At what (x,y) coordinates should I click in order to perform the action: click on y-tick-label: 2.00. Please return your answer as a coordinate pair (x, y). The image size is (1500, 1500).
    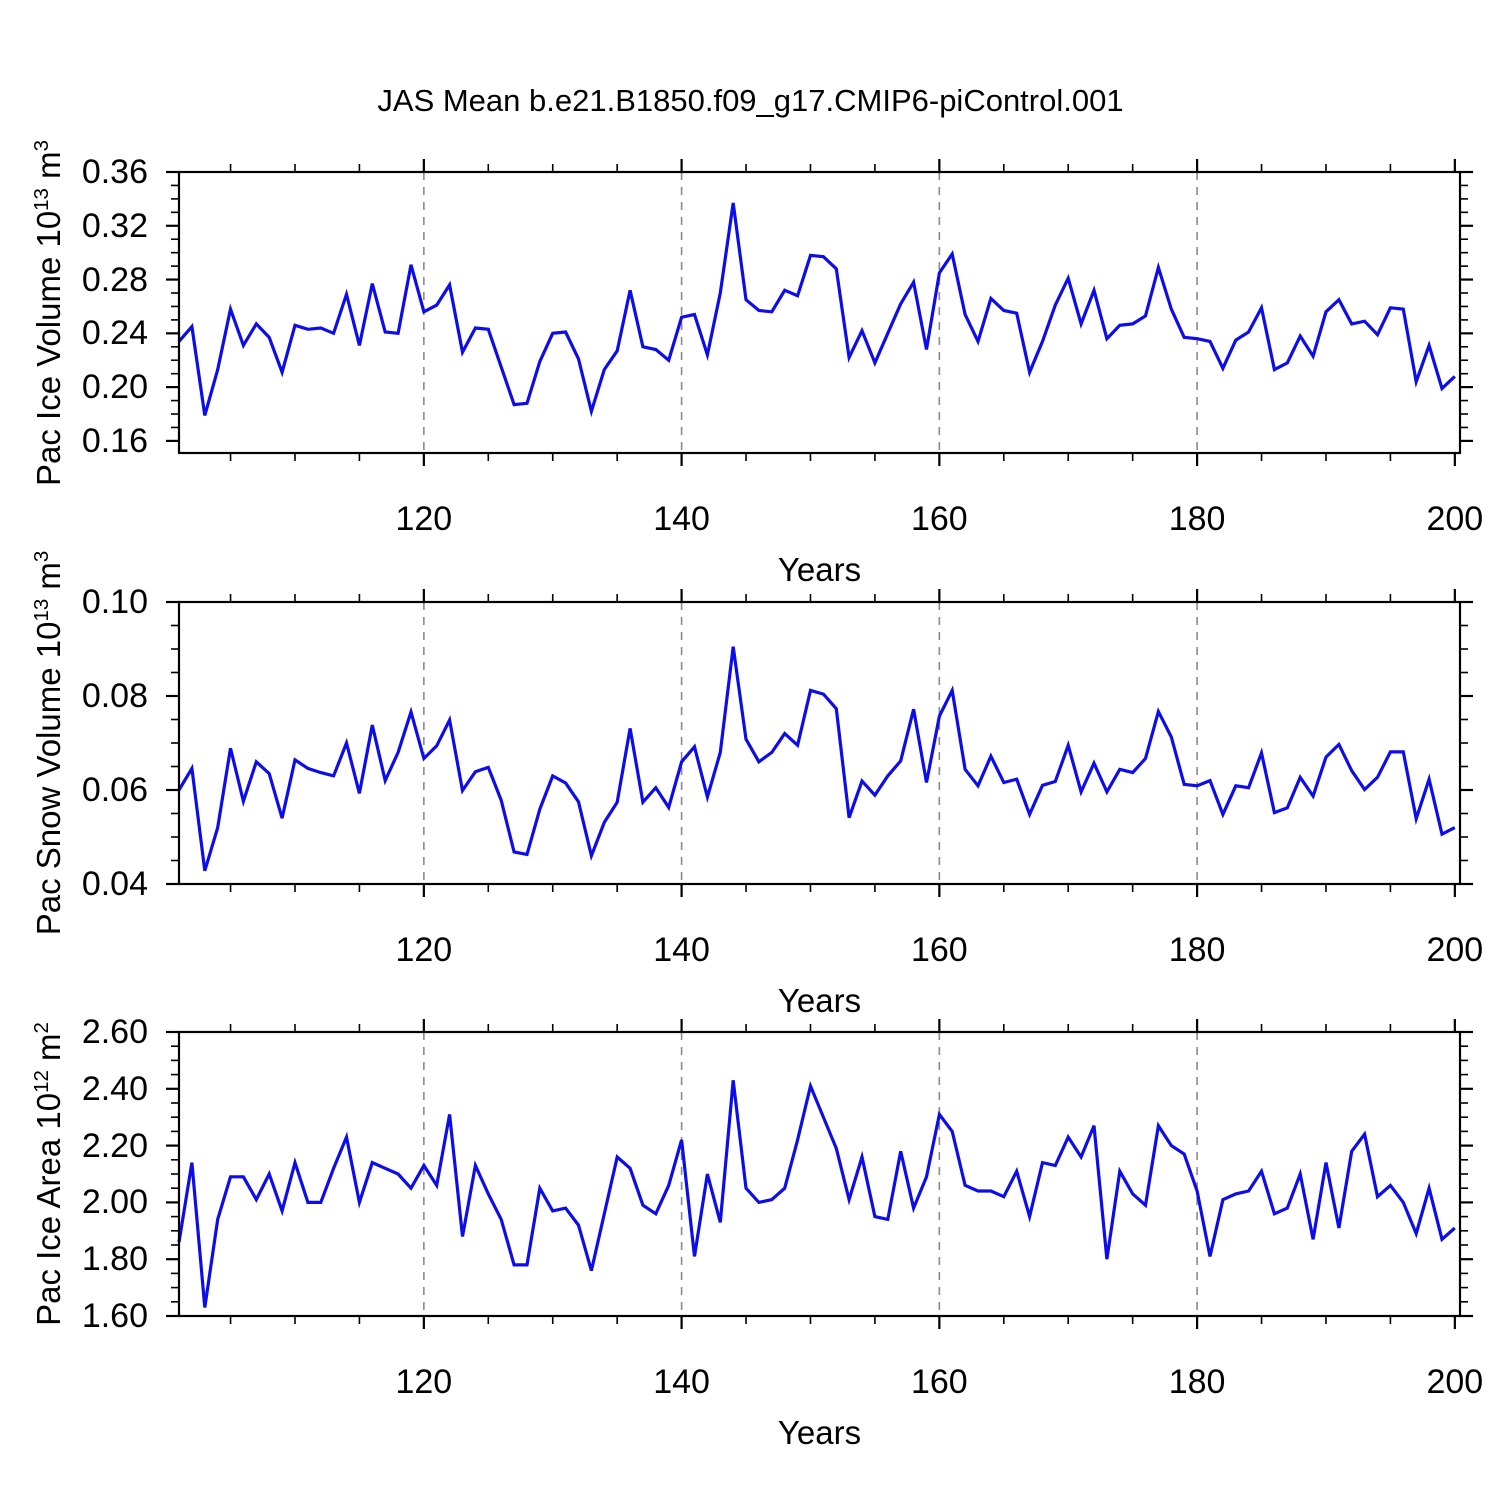
    Looking at the image, I should click on (114, 1202).